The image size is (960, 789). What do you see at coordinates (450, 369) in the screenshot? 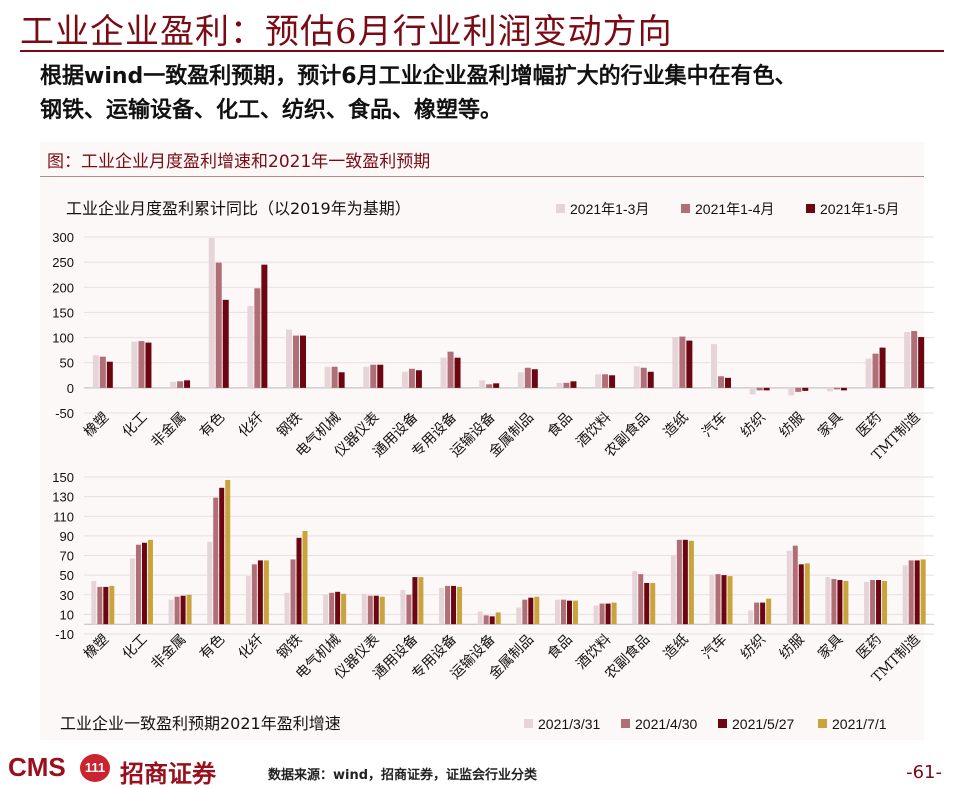
I see `chart-top-bar-专用设备-2021年1-4月` at bounding box center [450, 369].